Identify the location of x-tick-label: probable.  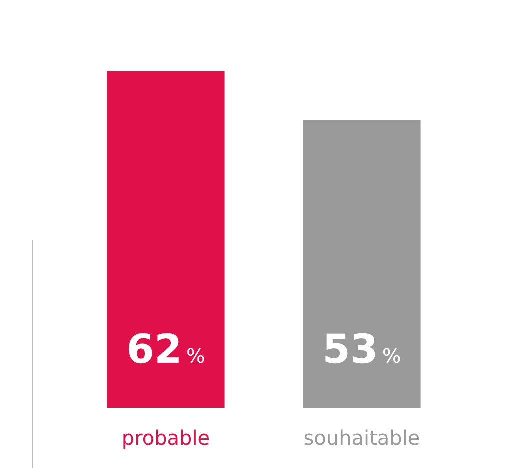
(166, 438).